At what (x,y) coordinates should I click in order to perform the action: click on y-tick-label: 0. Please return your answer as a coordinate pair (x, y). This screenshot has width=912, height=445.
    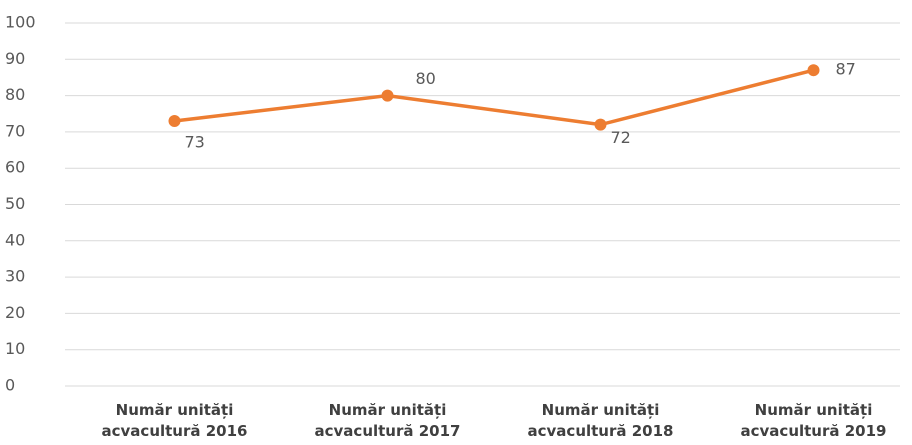
    Looking at the image, I should click on (10, 385).